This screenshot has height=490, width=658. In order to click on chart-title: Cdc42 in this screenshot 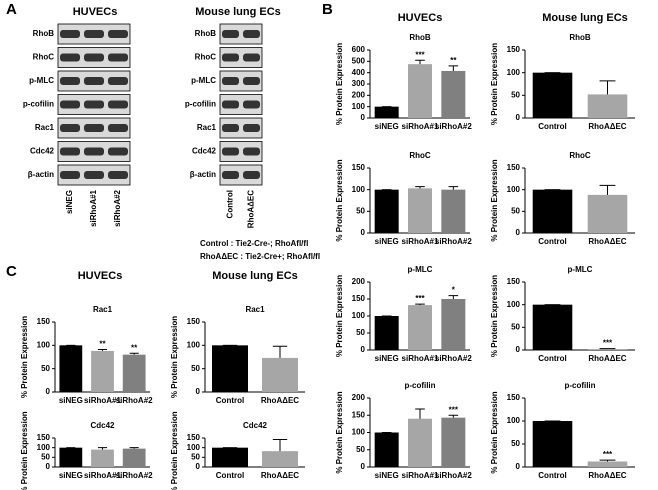, I will do `click(102, 425)`.